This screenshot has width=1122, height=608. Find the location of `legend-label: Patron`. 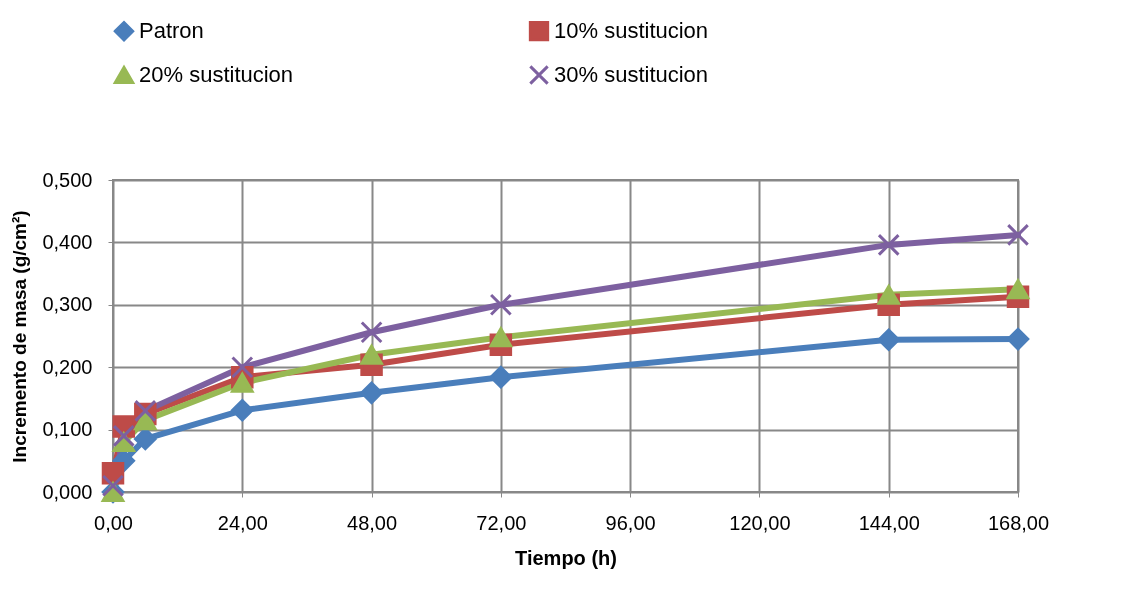

legend-label: Patron is located at coordinates (171, 31).